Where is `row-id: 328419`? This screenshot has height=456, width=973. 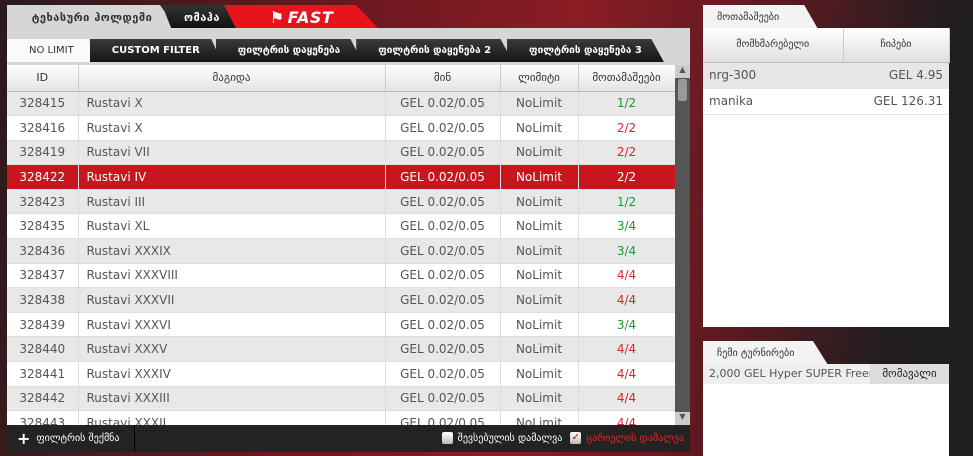 row-id: 328419 is located at coordinates (43, 153).